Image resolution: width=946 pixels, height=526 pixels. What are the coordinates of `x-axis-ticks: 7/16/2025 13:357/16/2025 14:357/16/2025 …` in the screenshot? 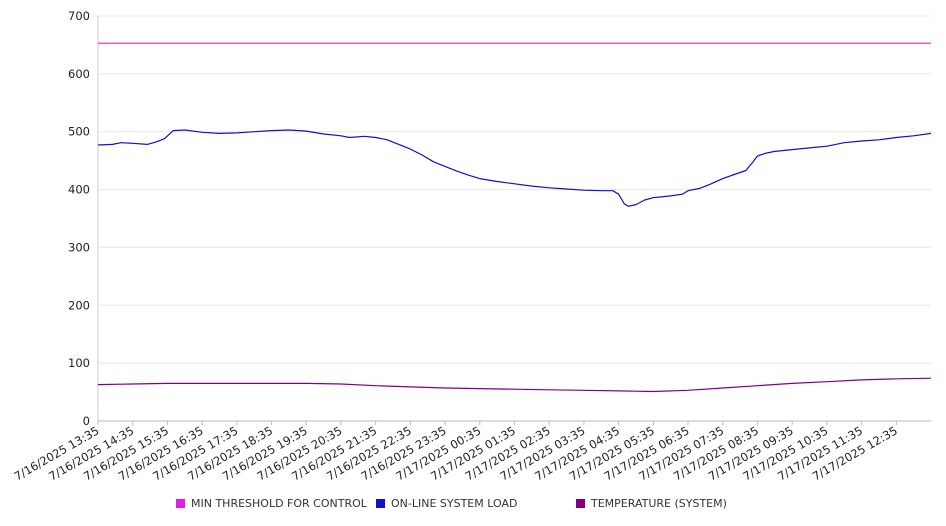 It's located at (456, 452).